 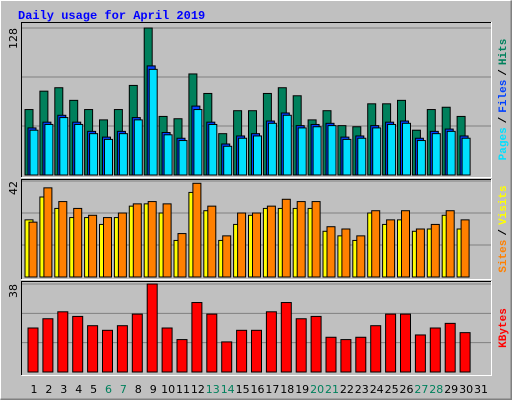 What do you see at coordinates (13, 38) in the screenshot?
I see `y-tick-label: 128` at bounding box center [13, 38].